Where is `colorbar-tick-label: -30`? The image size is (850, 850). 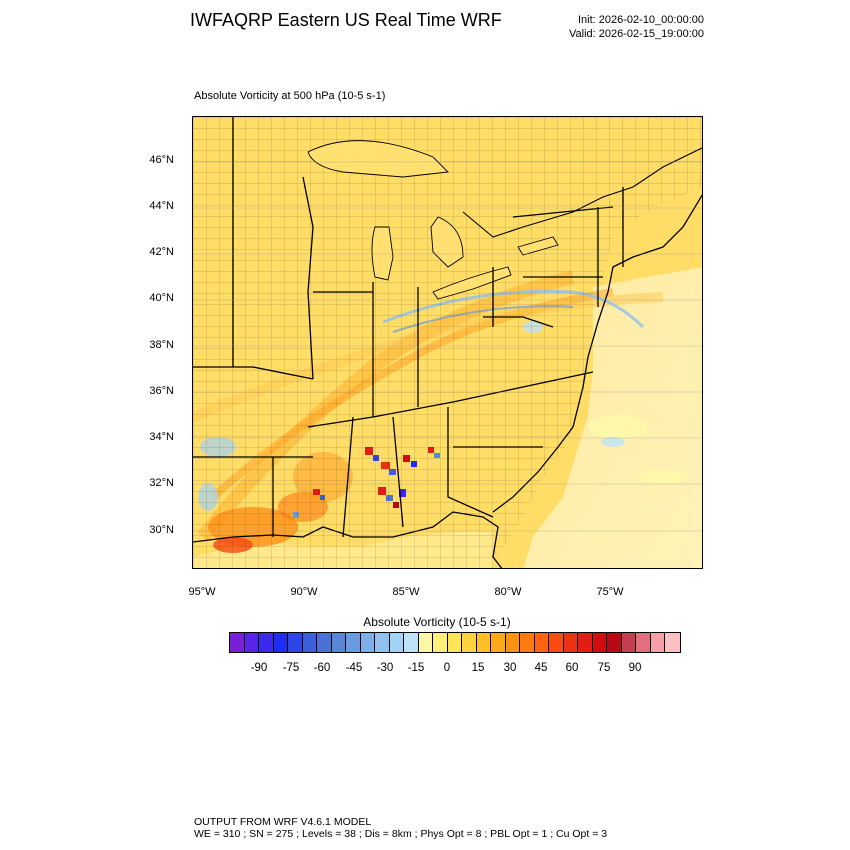
colorbar-tick-label: -30 is located at coordinates (385, 668).